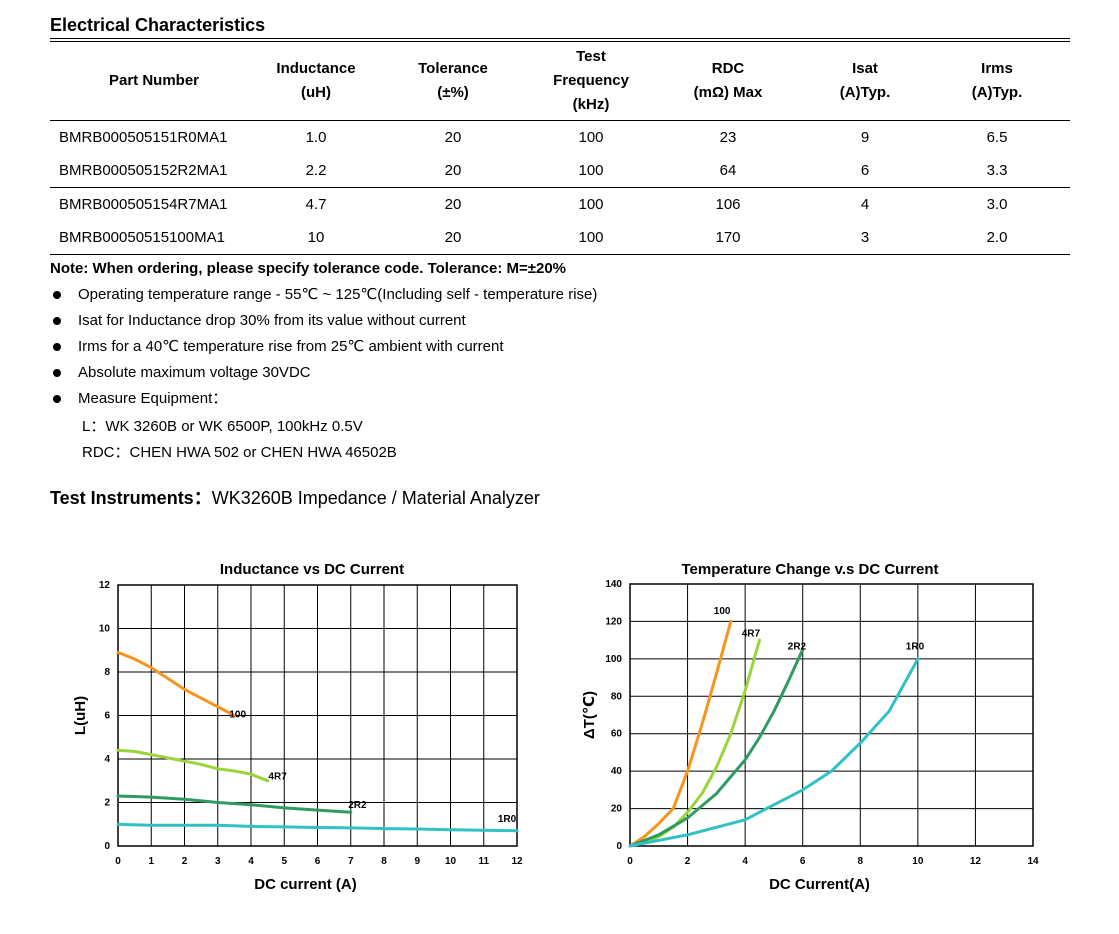 Image resolution: width=1119 pixels, height=934 pixels. I want to click on y-tick-label: 20, so click(617, 809).